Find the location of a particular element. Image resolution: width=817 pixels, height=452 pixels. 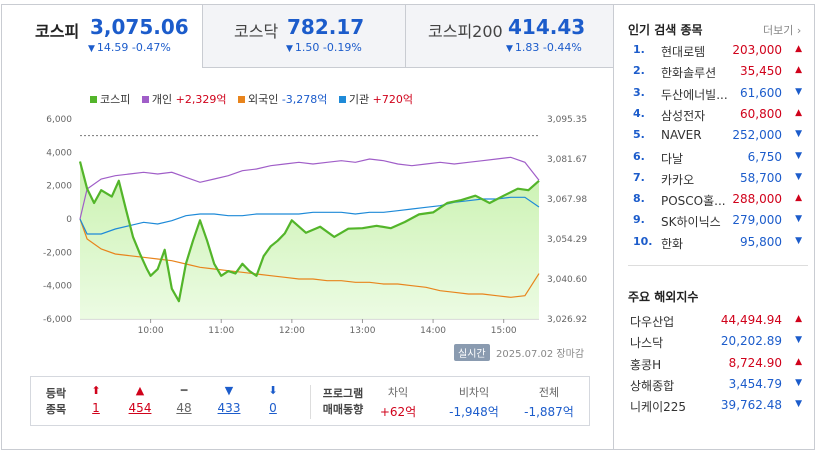

popular-stock-row: 2. 한화솔루션 35,450 ▲ is located at coordinates (717, 74).